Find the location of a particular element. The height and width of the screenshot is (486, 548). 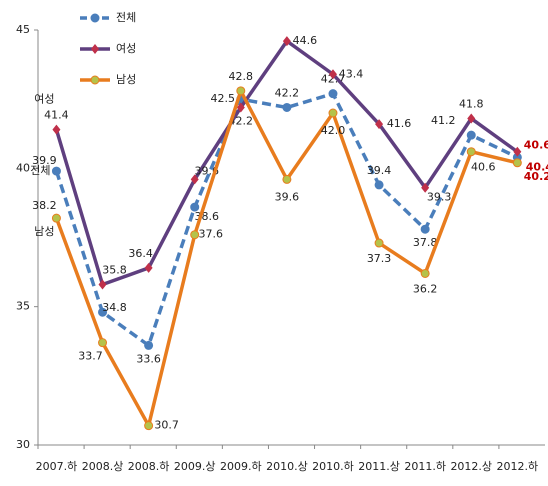

value-label: 41.8 is located at coordinates (471, 104).